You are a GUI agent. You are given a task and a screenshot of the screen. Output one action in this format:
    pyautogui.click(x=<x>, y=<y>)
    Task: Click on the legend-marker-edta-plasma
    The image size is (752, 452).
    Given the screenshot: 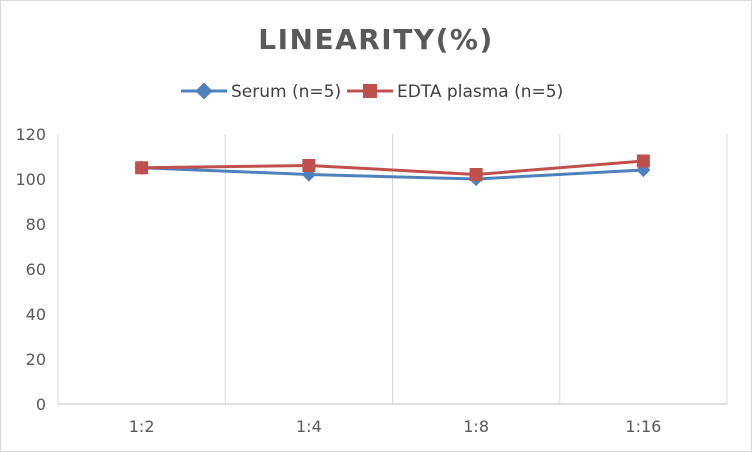 What is the action you would take?
    pyautogui.click(x=370, y=91)
    